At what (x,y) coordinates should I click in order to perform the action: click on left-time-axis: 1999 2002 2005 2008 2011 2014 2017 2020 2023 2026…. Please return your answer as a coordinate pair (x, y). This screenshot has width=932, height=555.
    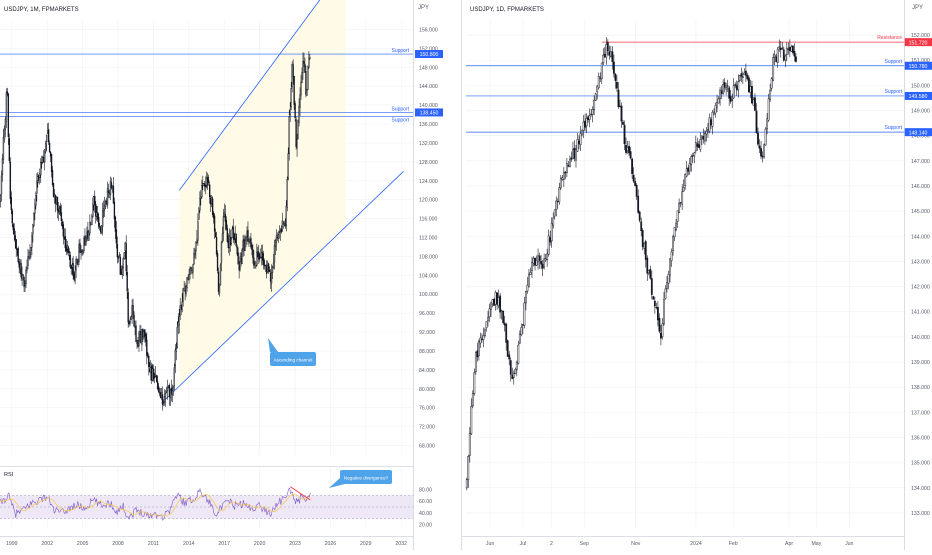
    Looking at the image, I should click on (206, 544).